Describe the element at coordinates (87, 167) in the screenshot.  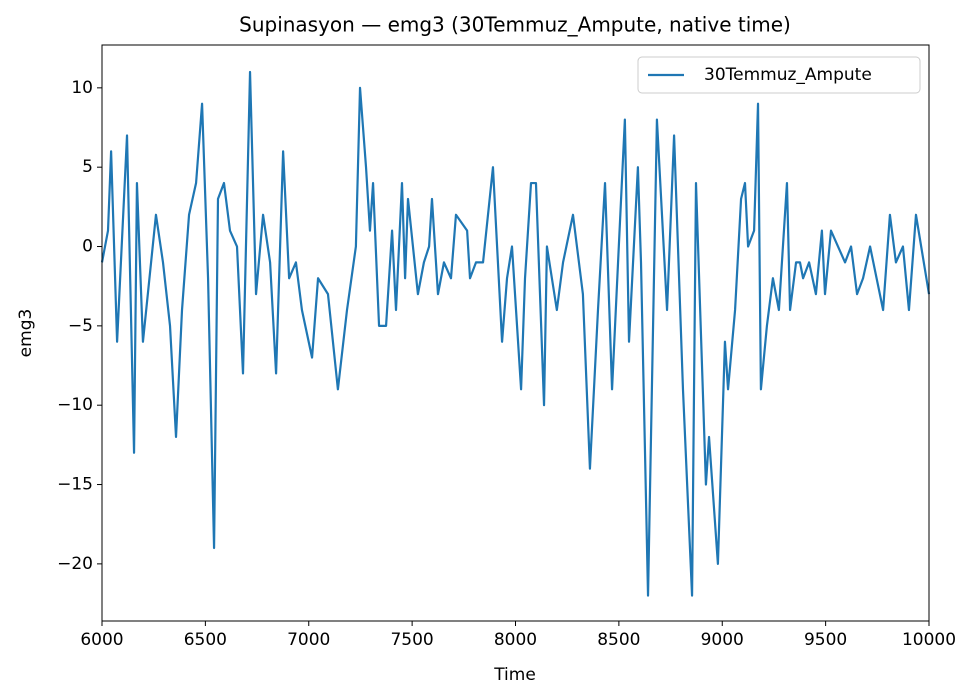
I see `y-tick-label: 5` at that location.